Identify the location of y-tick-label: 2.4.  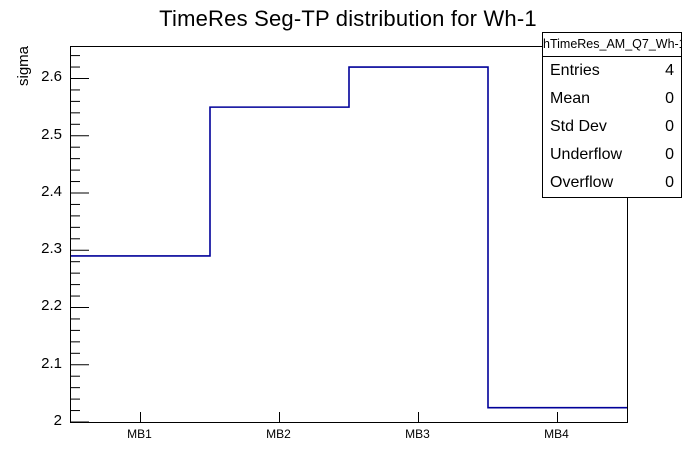
(51, 191).